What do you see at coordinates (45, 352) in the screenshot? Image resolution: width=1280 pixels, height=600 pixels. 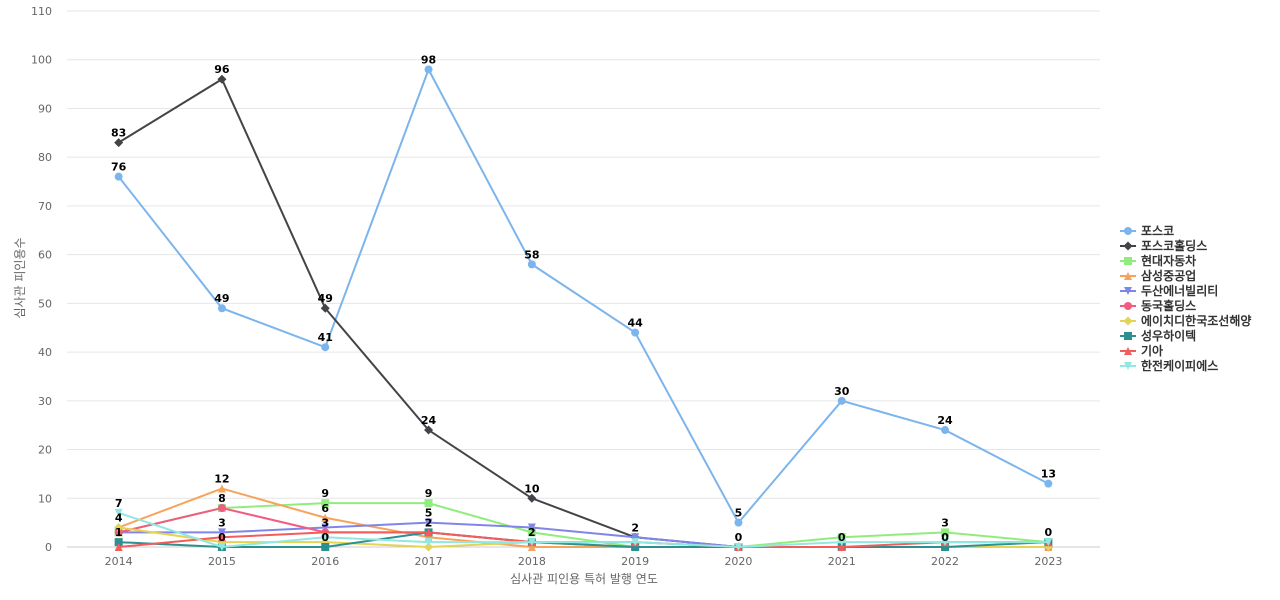 I see `y-tick-label: 40` at bounding box center [45, 352].